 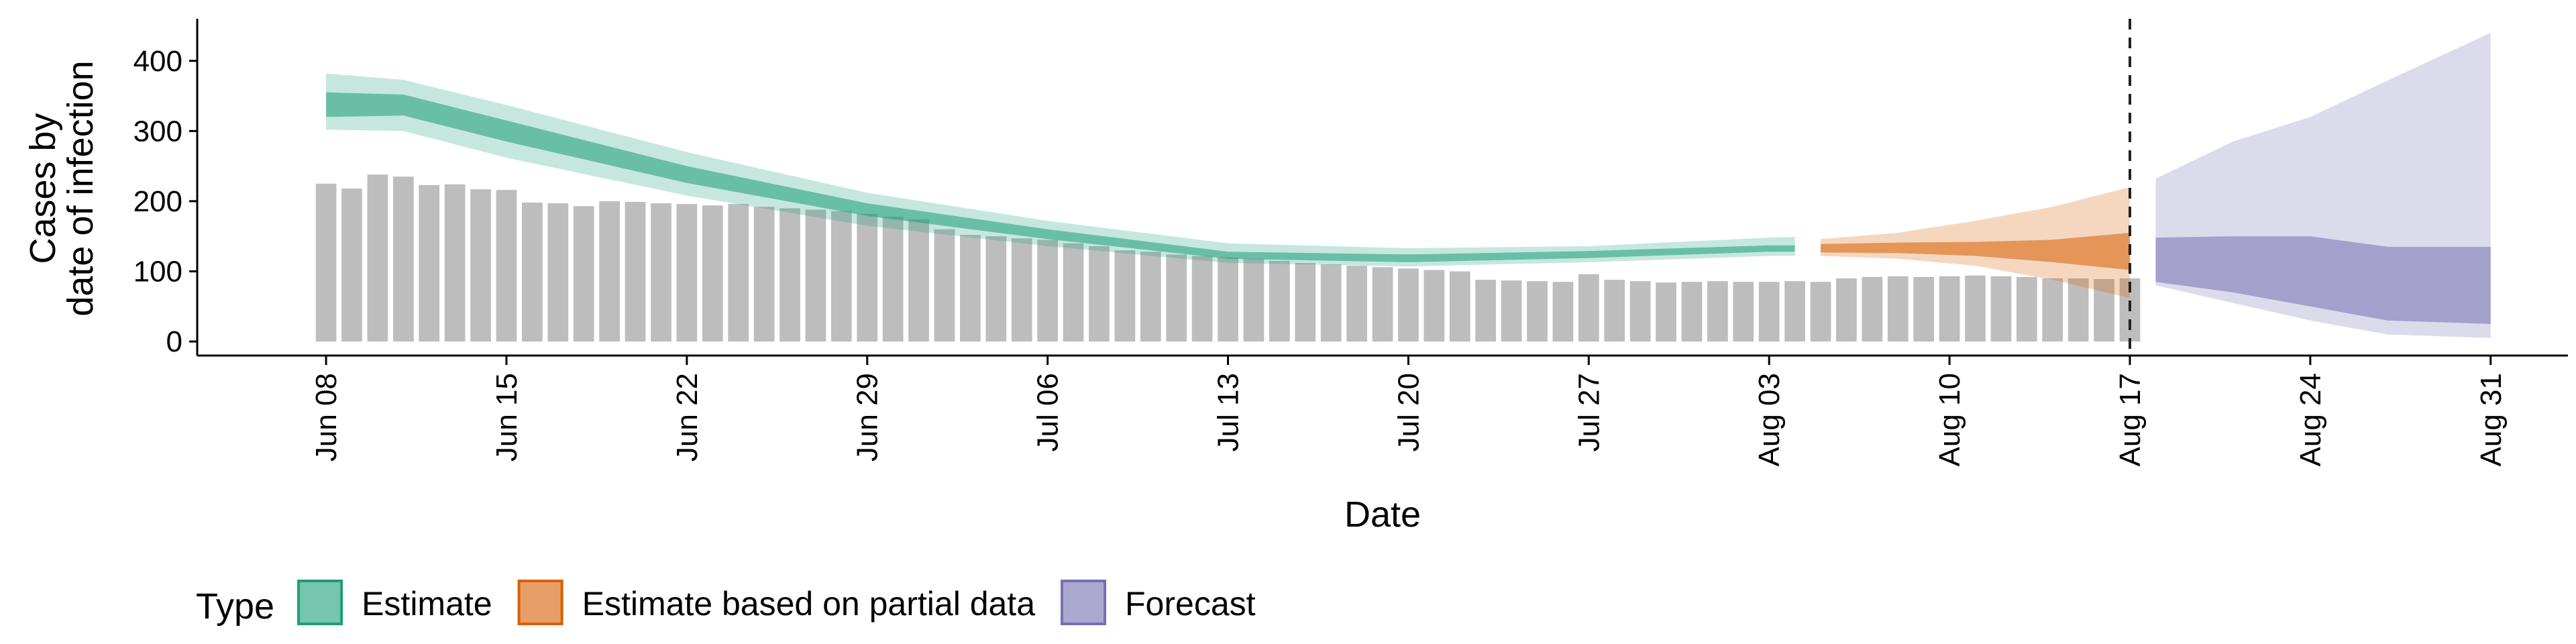 What do you see at coordinates (2130, 419) in the screenshot?
I see `x-tick-label: Aug 17` at bounding box center [2130, 419].